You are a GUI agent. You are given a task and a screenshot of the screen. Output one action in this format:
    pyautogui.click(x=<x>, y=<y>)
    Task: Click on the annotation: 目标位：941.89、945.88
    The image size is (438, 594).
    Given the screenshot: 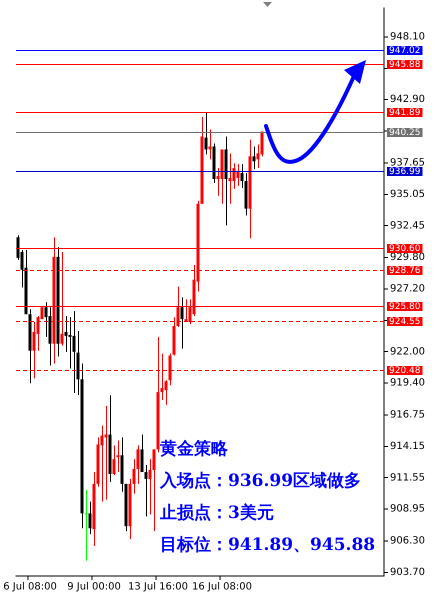 What is the action you would take?
    pyautogui.click(x=268, y=545)
    